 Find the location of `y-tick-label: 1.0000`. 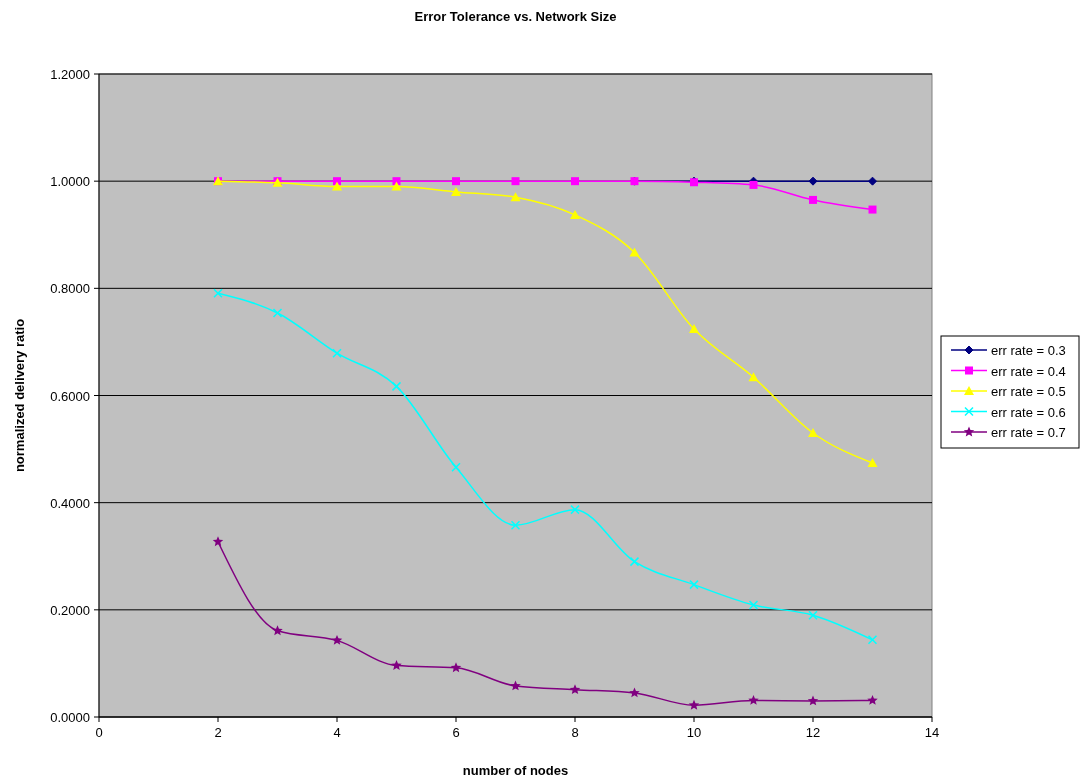

y-tick-label: 1.0000 is located at coordinates (70, 182).